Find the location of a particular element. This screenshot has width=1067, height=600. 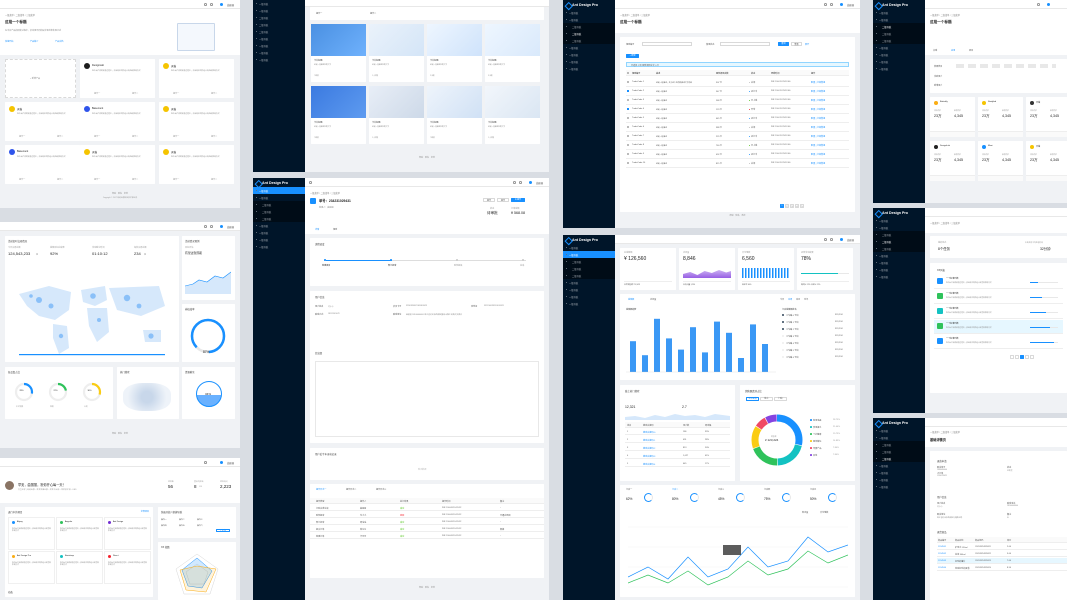

new-button: + 新建 is located at coordinates (632, 56).